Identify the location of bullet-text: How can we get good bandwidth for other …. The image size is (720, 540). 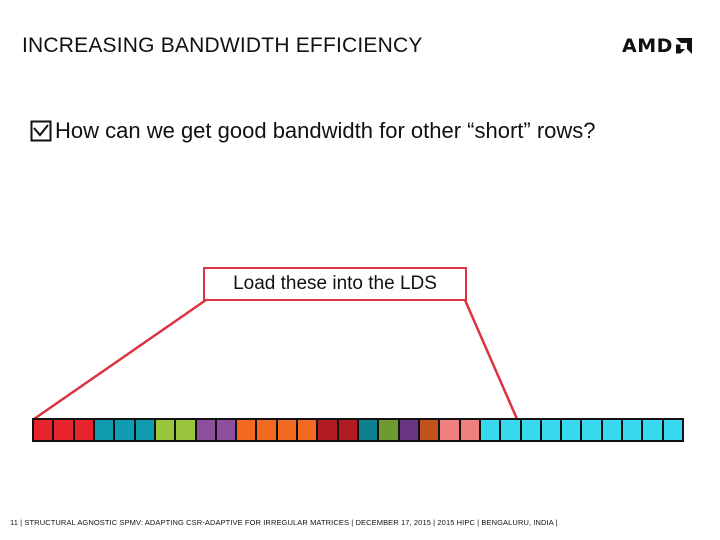
(325, 130).